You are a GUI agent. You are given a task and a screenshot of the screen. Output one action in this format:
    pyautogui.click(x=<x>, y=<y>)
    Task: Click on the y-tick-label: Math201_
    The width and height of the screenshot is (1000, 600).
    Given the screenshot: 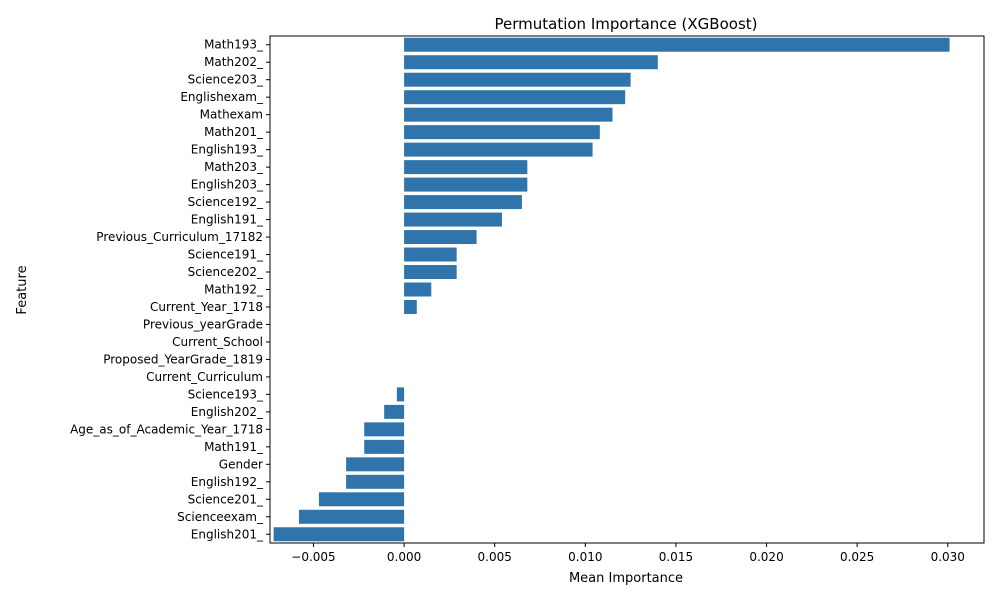 What is the action you would take?
    pyautogui.click(x=234, y=132)
    